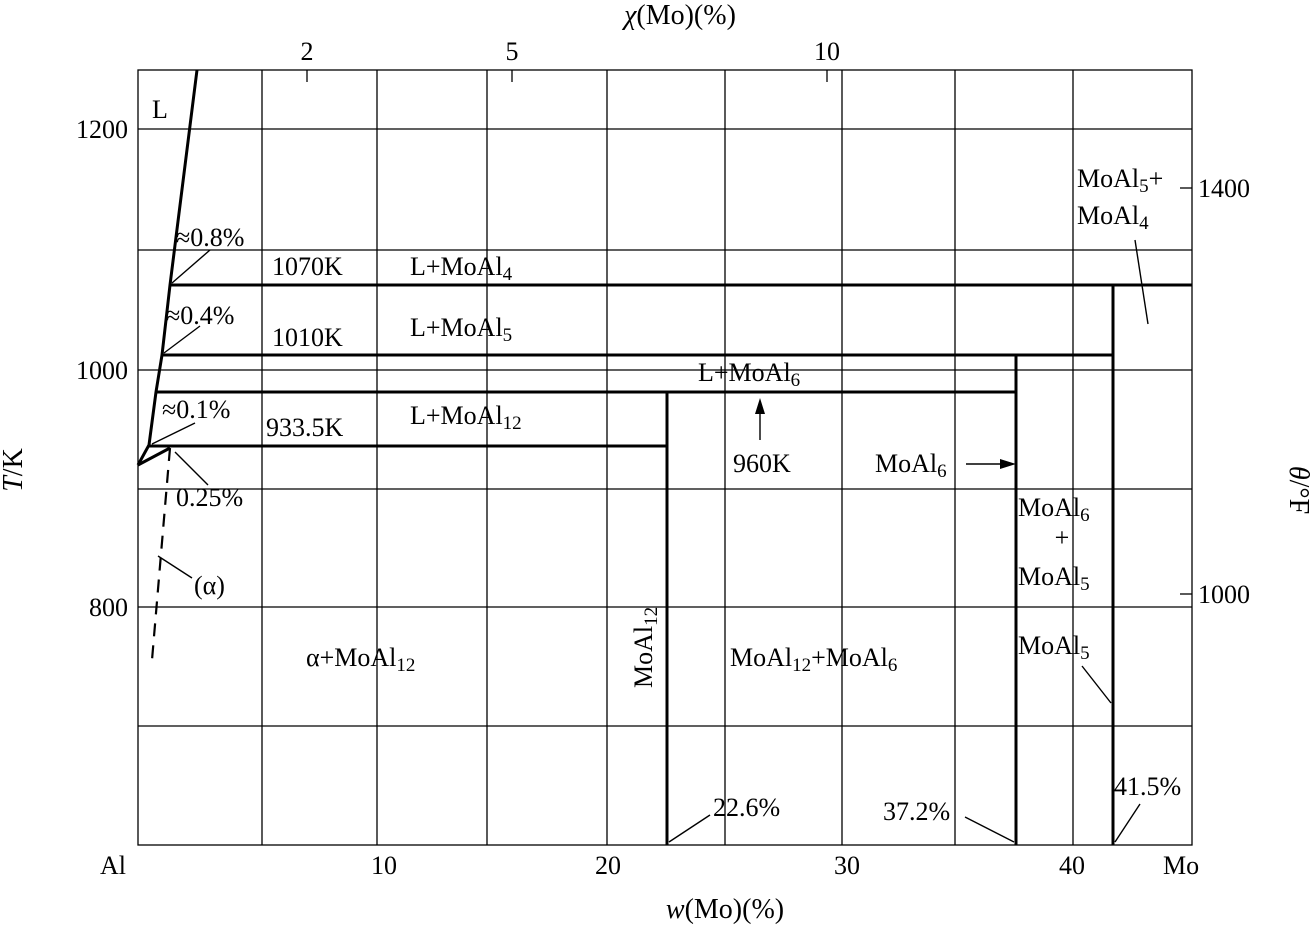 The height and width of the screenshot is (927, 1310). What do you see at coordinates (167, 267) in the screenshot?
I see `liquidus-line` at bounding box center [167, 267].